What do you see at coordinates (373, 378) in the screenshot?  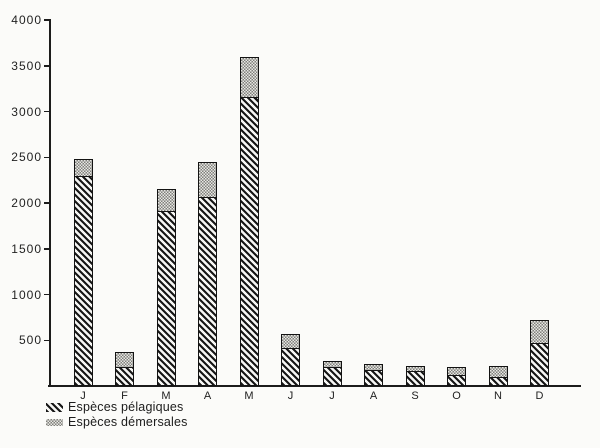 I see `bar-7-pelagiques` at bounding box center [373, 378].